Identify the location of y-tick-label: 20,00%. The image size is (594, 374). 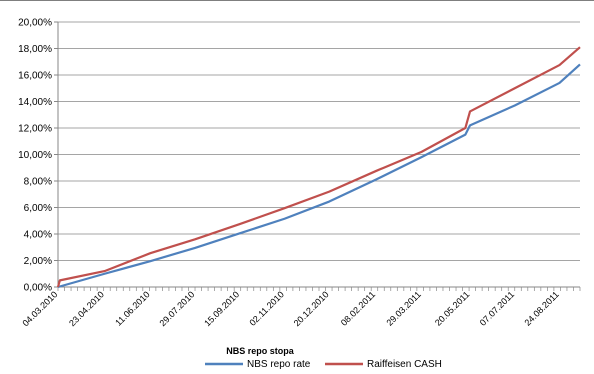
(35, 23).